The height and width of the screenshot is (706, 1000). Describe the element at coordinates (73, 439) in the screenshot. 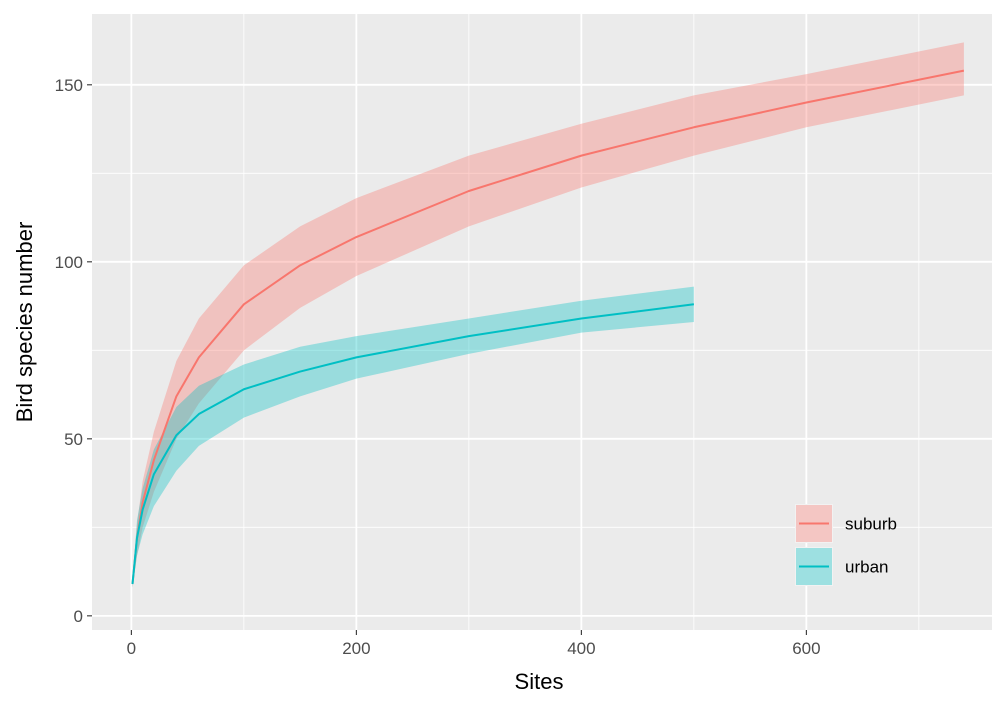

I see `y-tick-label: 50` at that location.